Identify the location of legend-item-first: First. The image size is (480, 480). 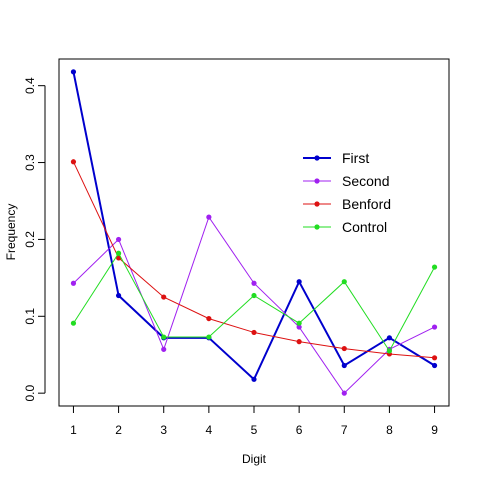
(336, 158).